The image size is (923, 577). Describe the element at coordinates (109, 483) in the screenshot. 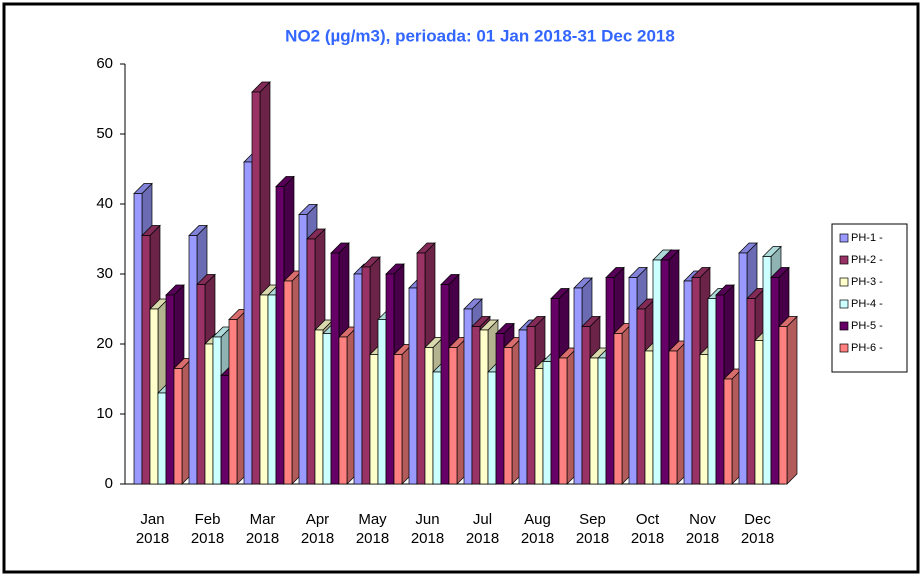

I see `y-tick-label: 0` at that location.